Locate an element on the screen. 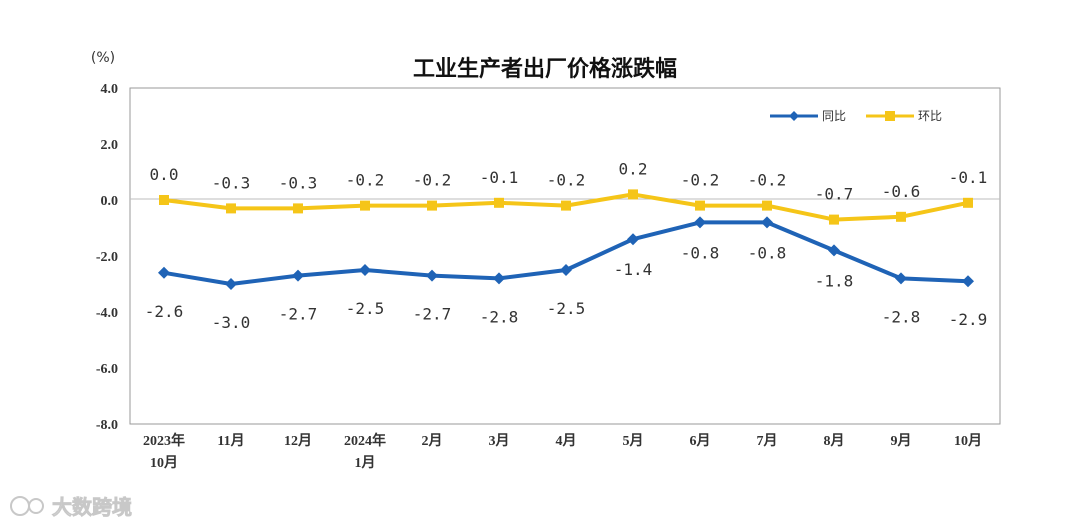 Image resolution: width=1080 pixels, height=529 pixels. data-label-mom: -0.6 is located at coordinates (901, 191).